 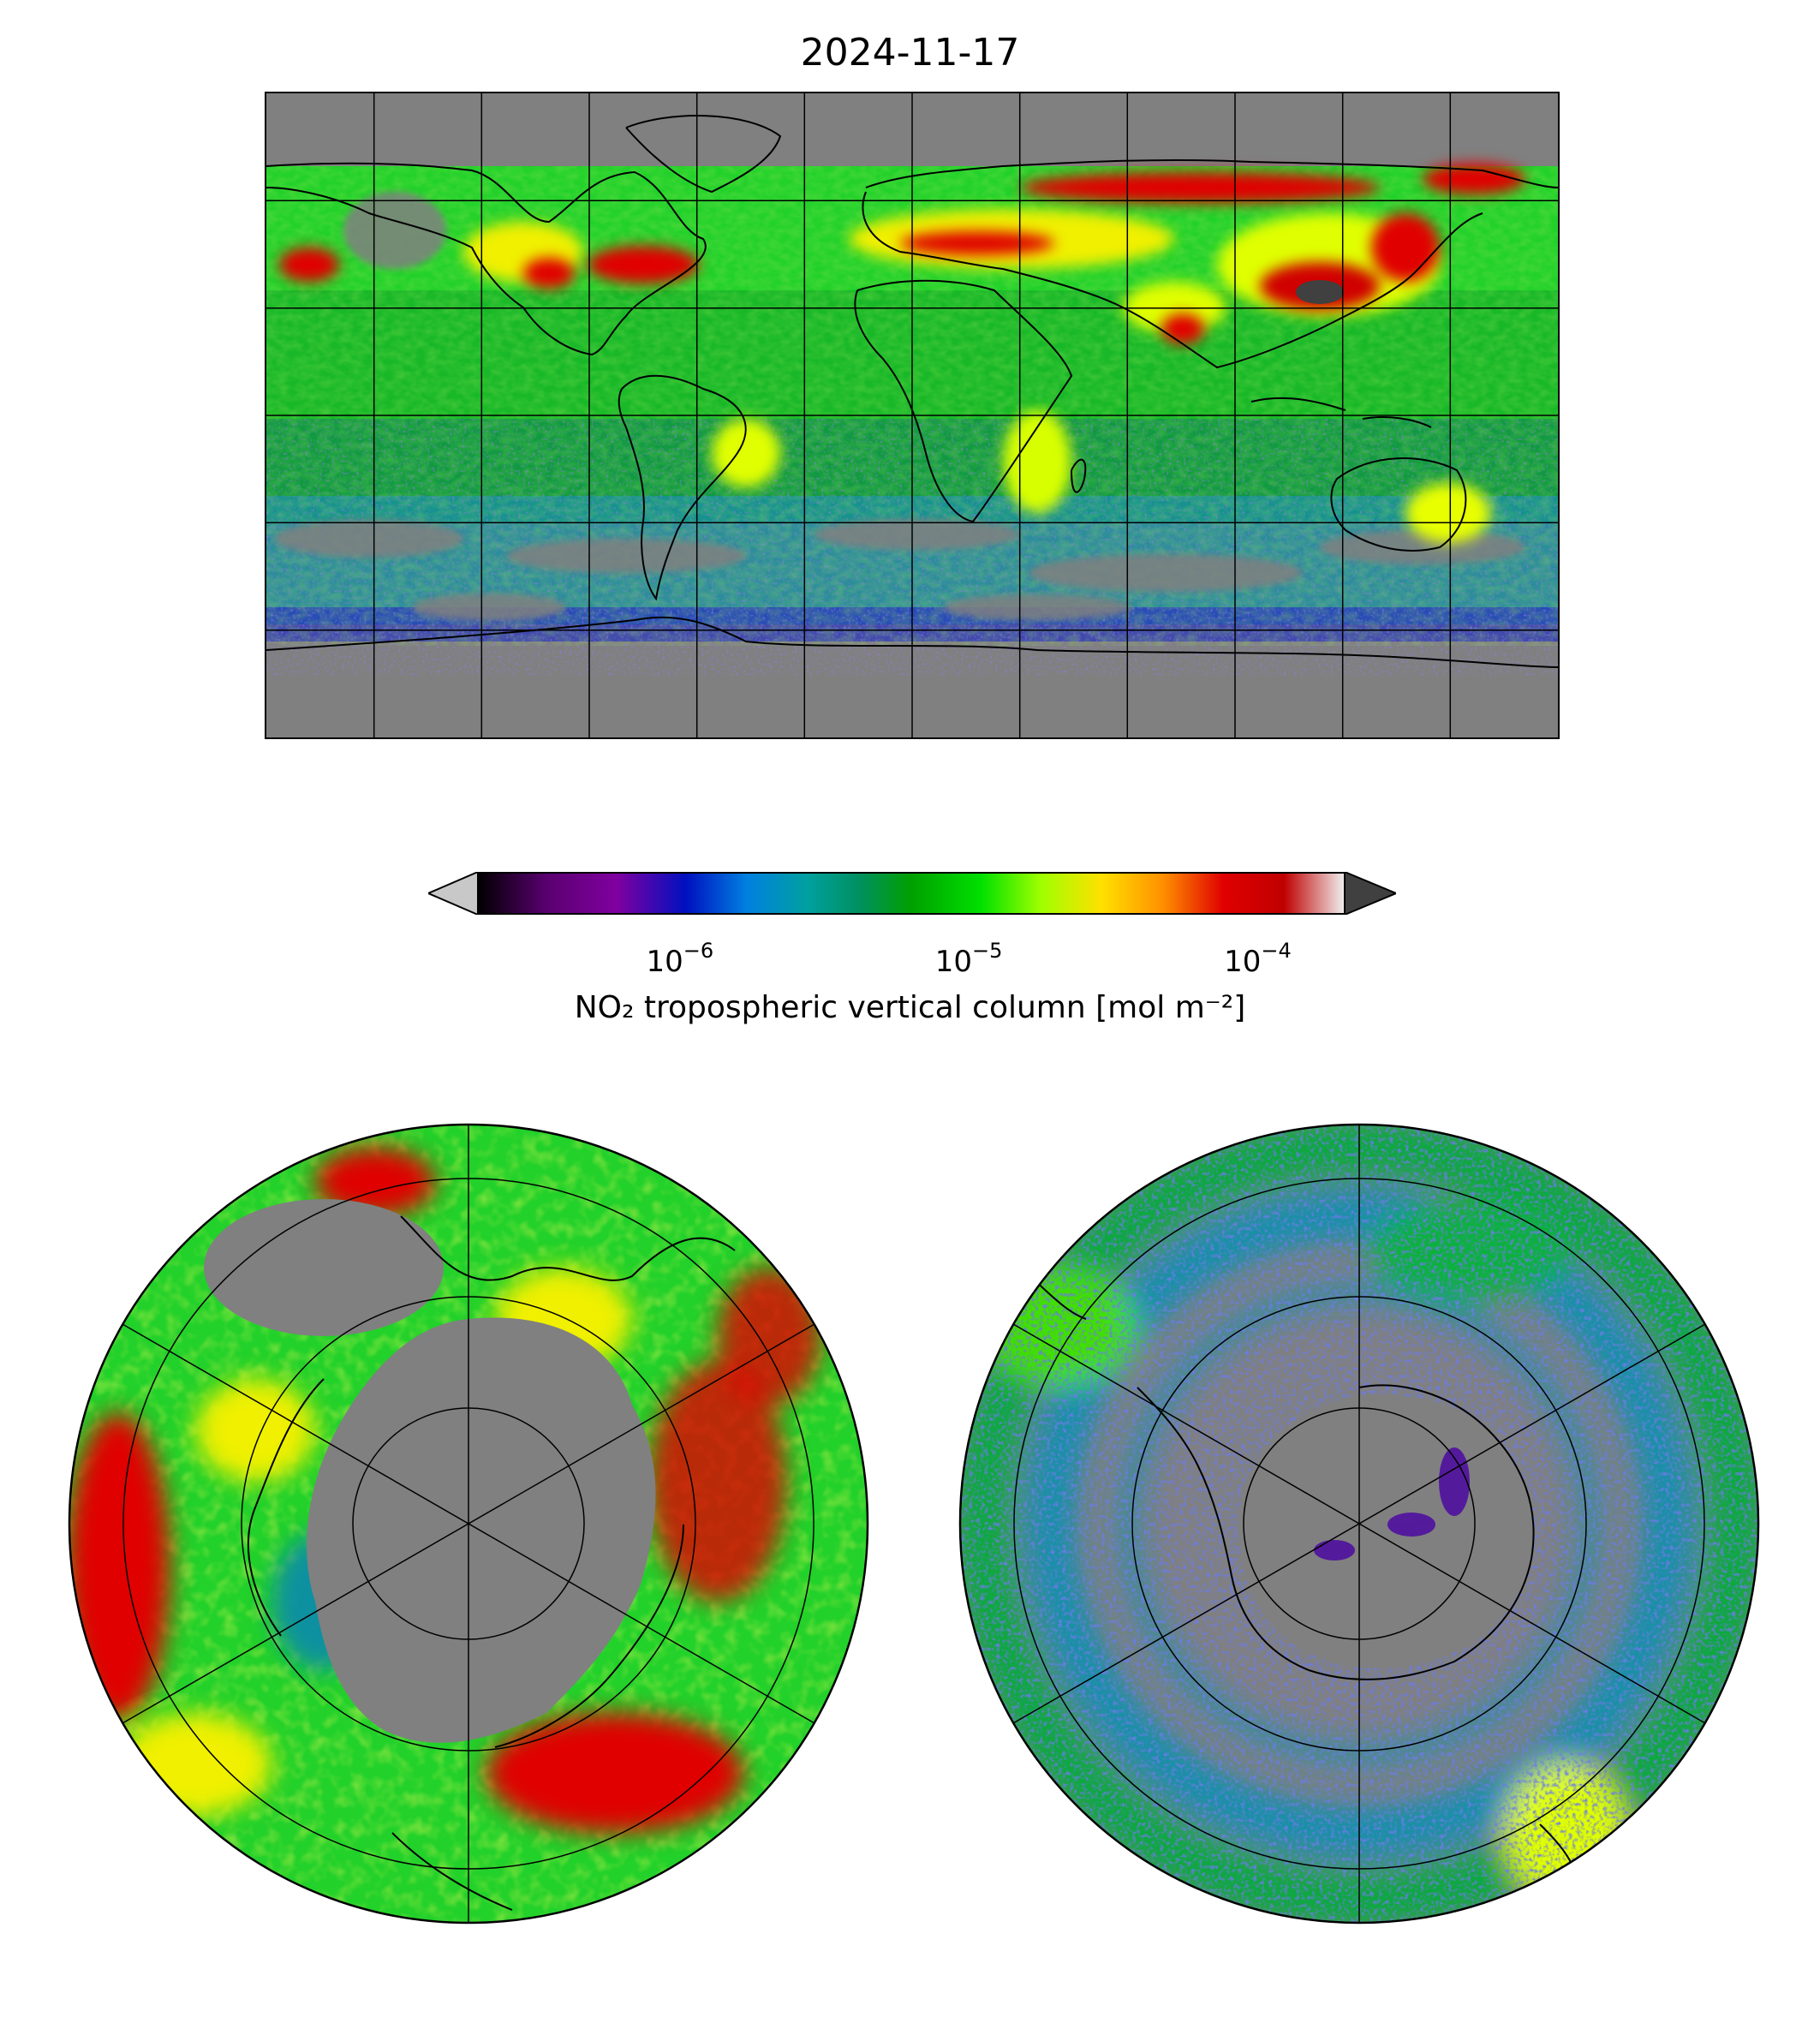 What do you see at coordinates (900, 406) in the screenshot?
I see `nodata-patches` at bounding box center [900, 406].